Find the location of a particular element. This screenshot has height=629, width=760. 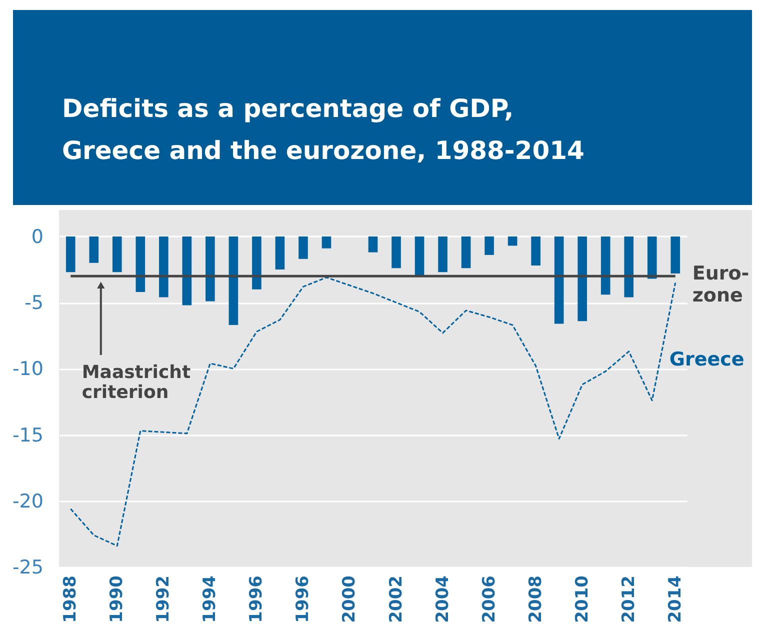

x-tick-label: 2014 is located at coordinates (675, 599).